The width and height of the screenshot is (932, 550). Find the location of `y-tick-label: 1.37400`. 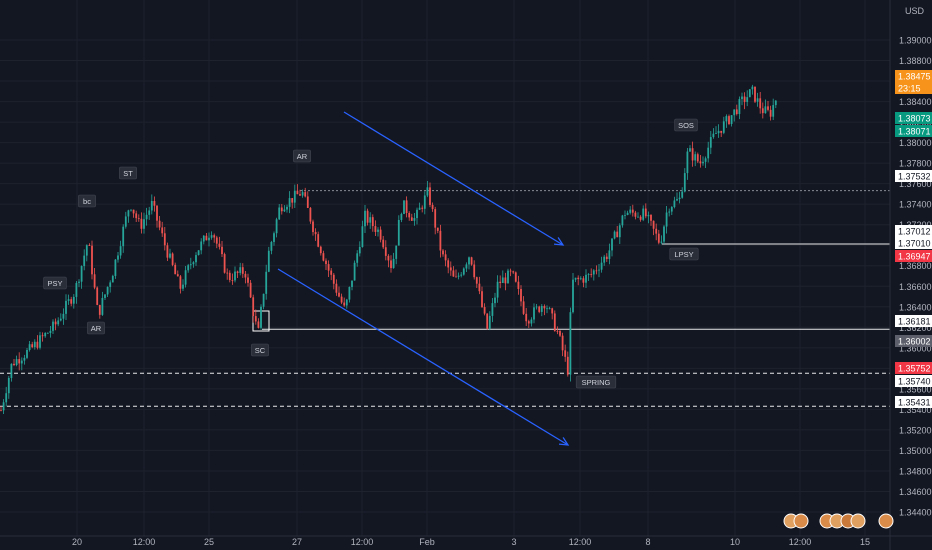

y-tick-label: 1.37400 is located at coordinates (915, 205).